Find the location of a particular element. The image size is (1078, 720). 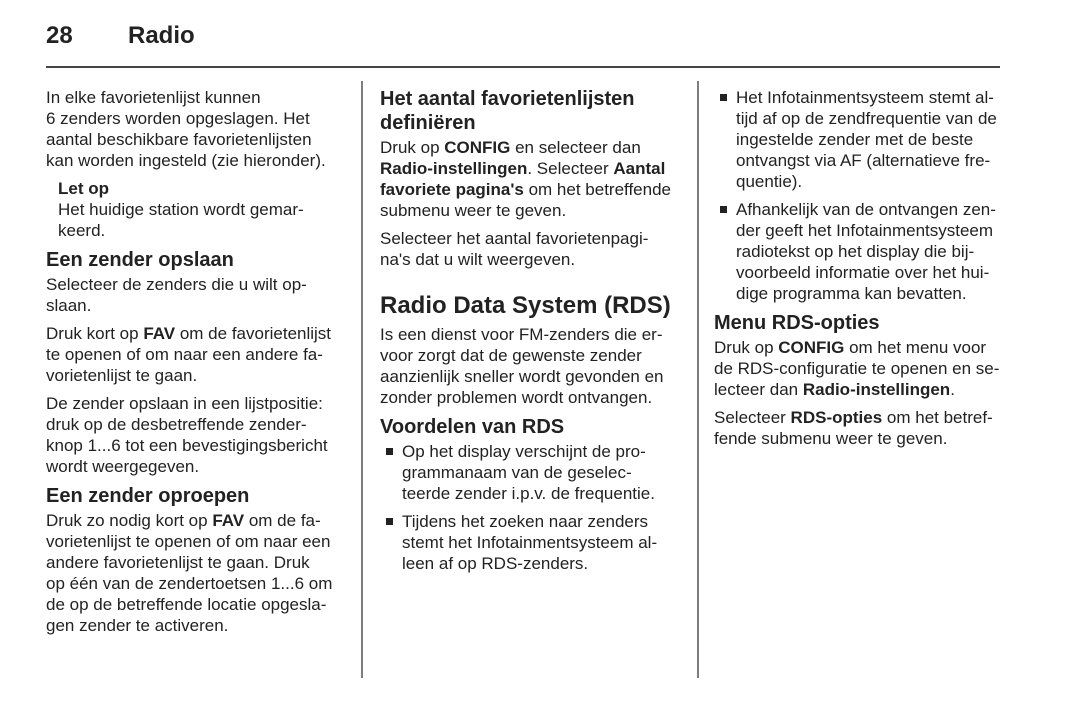

text-run: Druk zo nodig kort op is located at coordinates (129, 520).